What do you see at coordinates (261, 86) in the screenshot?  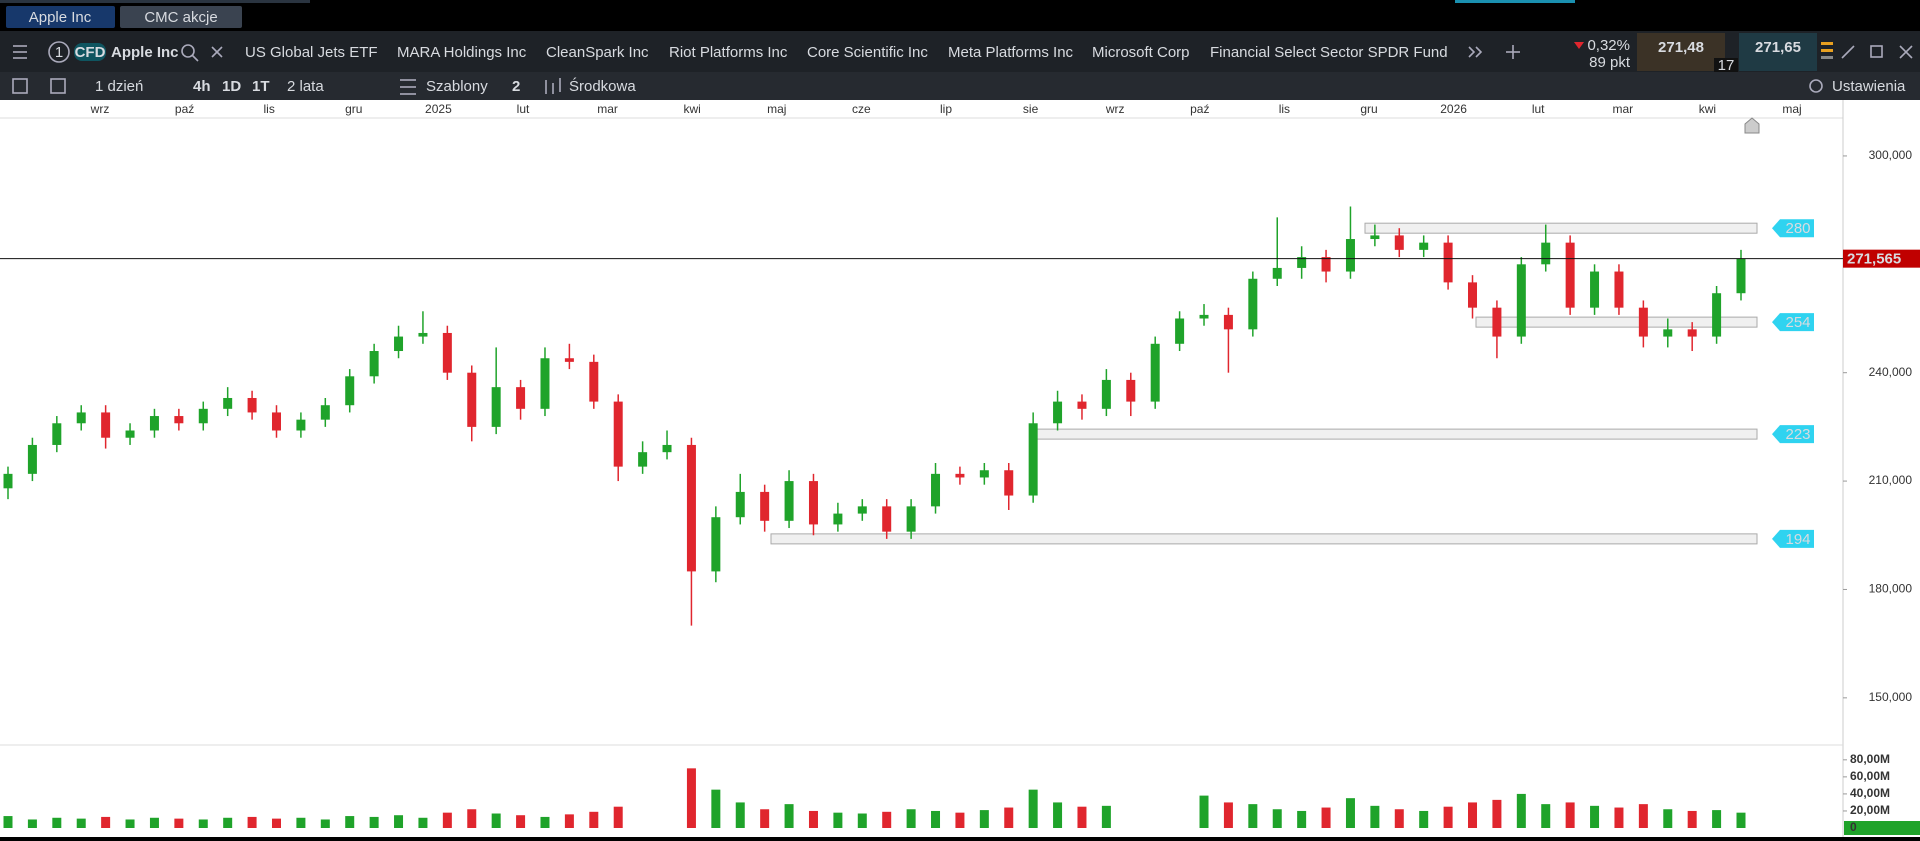 I see `quick-interval: 1T` at bounding box center [261, 86].